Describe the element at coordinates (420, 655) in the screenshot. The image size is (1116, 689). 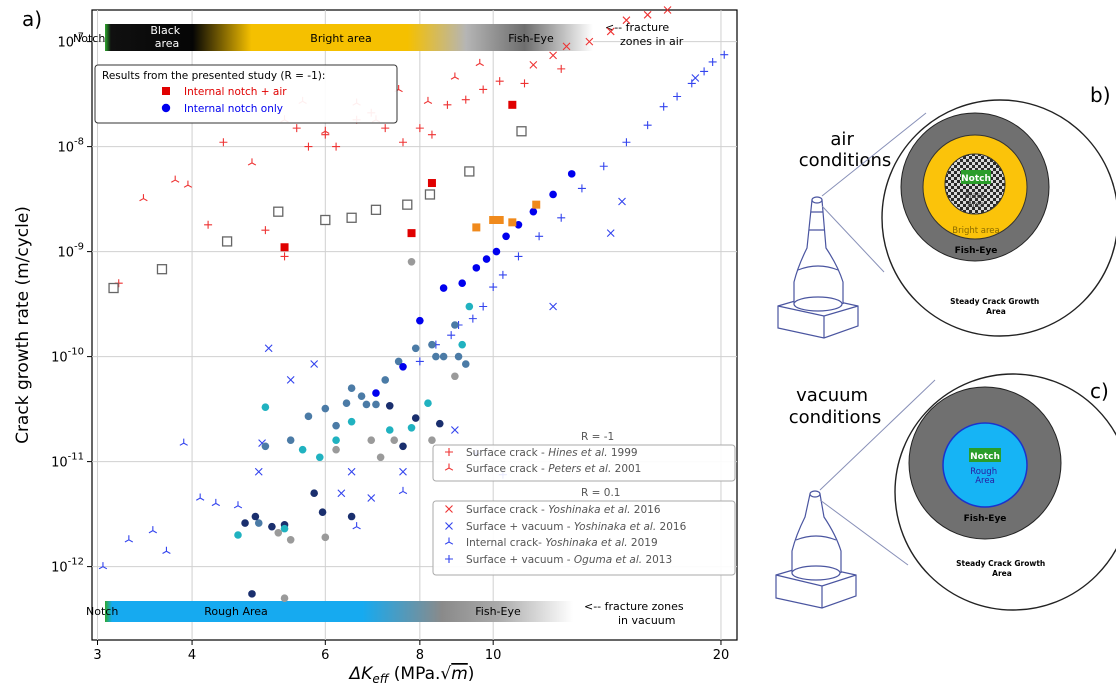
I see `x-tick-label: 8` at that location.